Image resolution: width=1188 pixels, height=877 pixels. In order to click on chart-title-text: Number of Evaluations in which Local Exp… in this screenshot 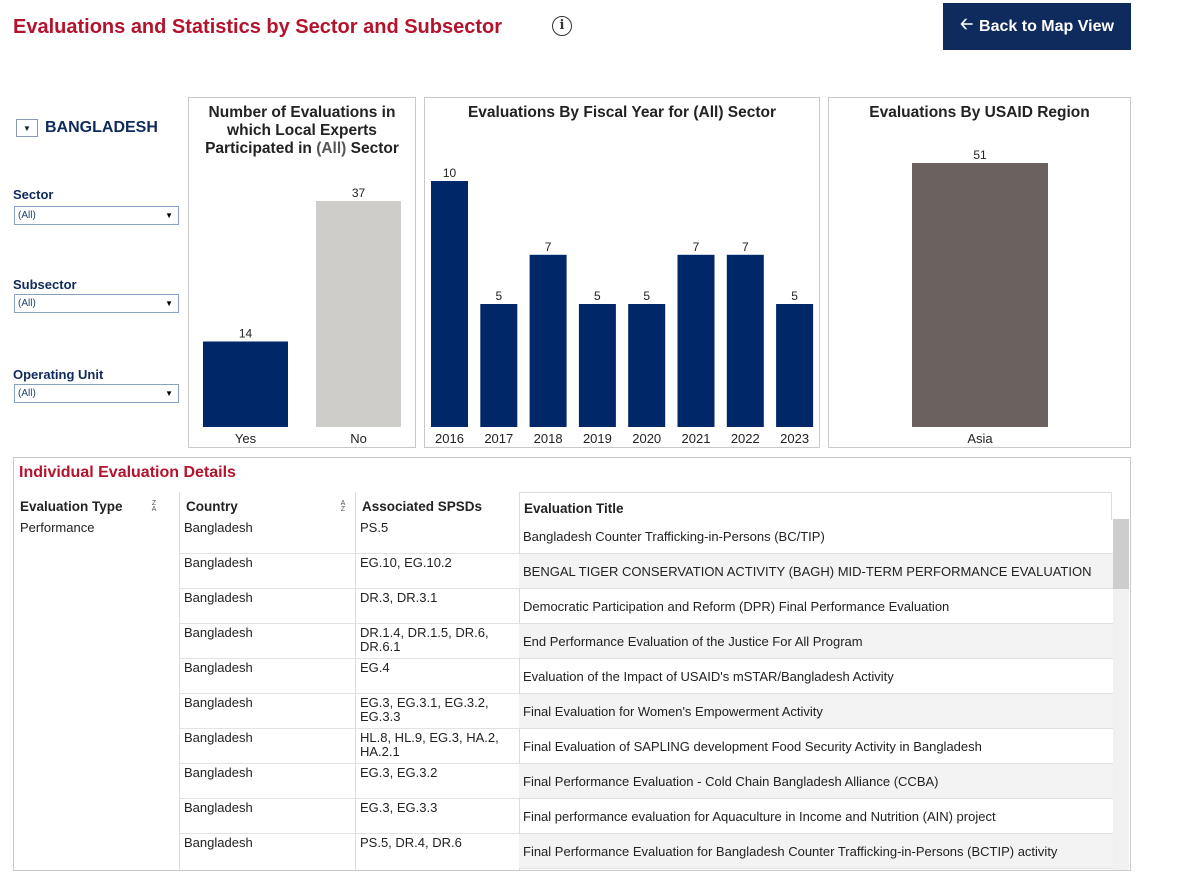, I will do `click(302, 130)`.